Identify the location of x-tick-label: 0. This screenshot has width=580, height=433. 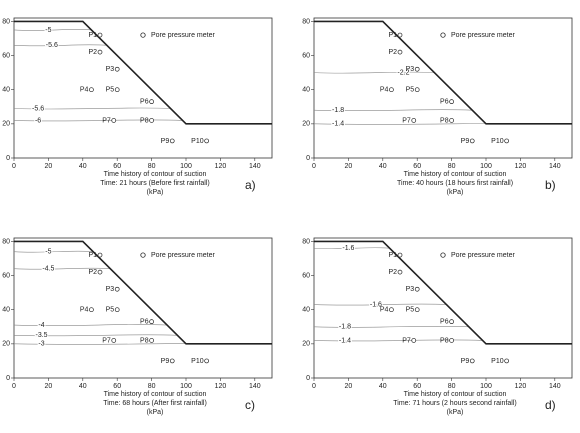
(314, 386).